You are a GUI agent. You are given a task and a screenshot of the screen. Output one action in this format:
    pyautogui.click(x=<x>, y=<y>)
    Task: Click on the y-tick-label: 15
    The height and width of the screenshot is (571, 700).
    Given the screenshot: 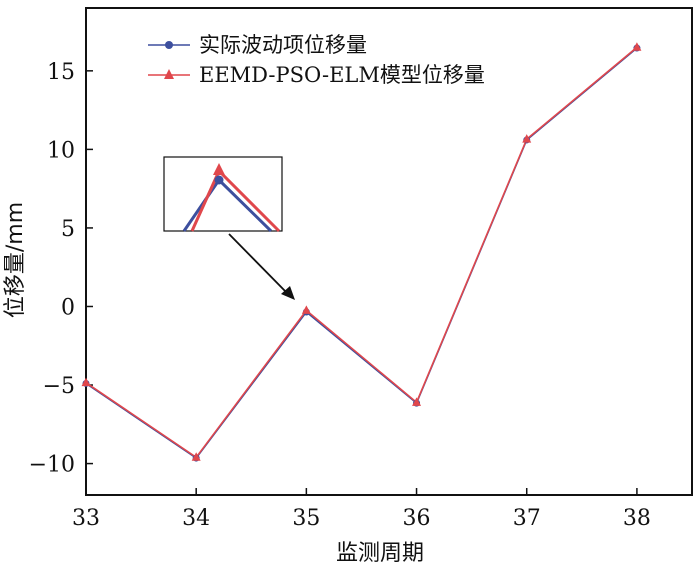 What is the action you would take?
    pyautogui.click(x=61, y=72)
    